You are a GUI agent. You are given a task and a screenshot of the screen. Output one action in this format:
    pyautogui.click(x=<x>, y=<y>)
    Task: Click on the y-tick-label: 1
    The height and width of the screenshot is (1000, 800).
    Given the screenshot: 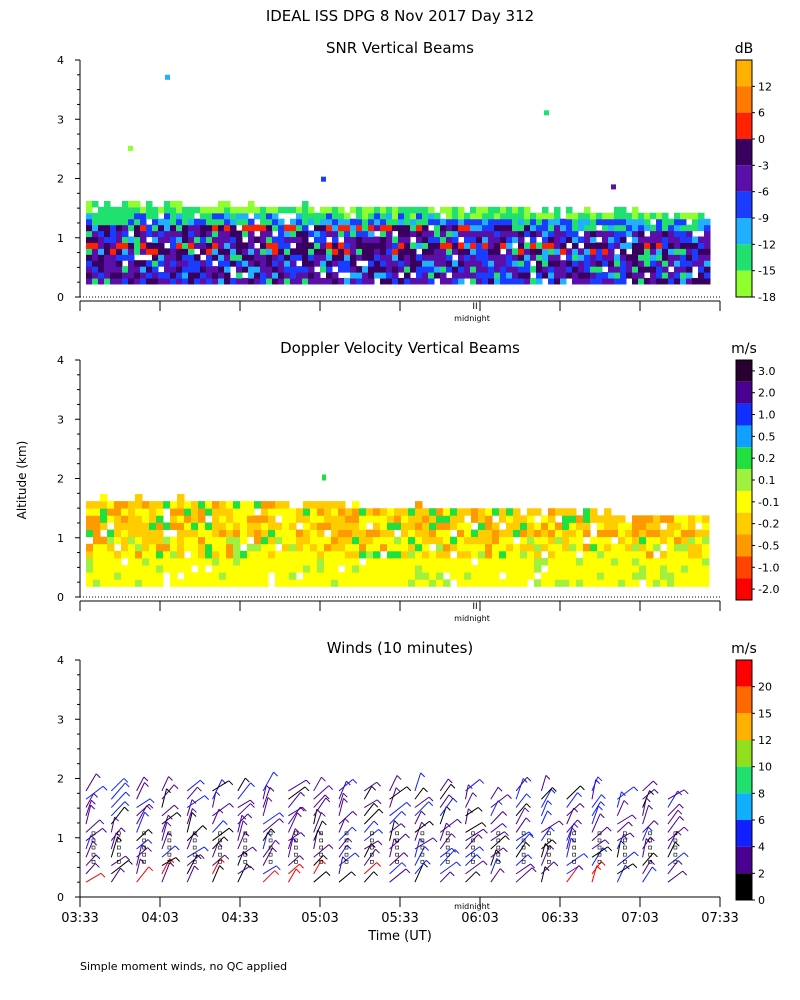 What is the action you would take?
    pyautogui.click(x=60, y=538)
    